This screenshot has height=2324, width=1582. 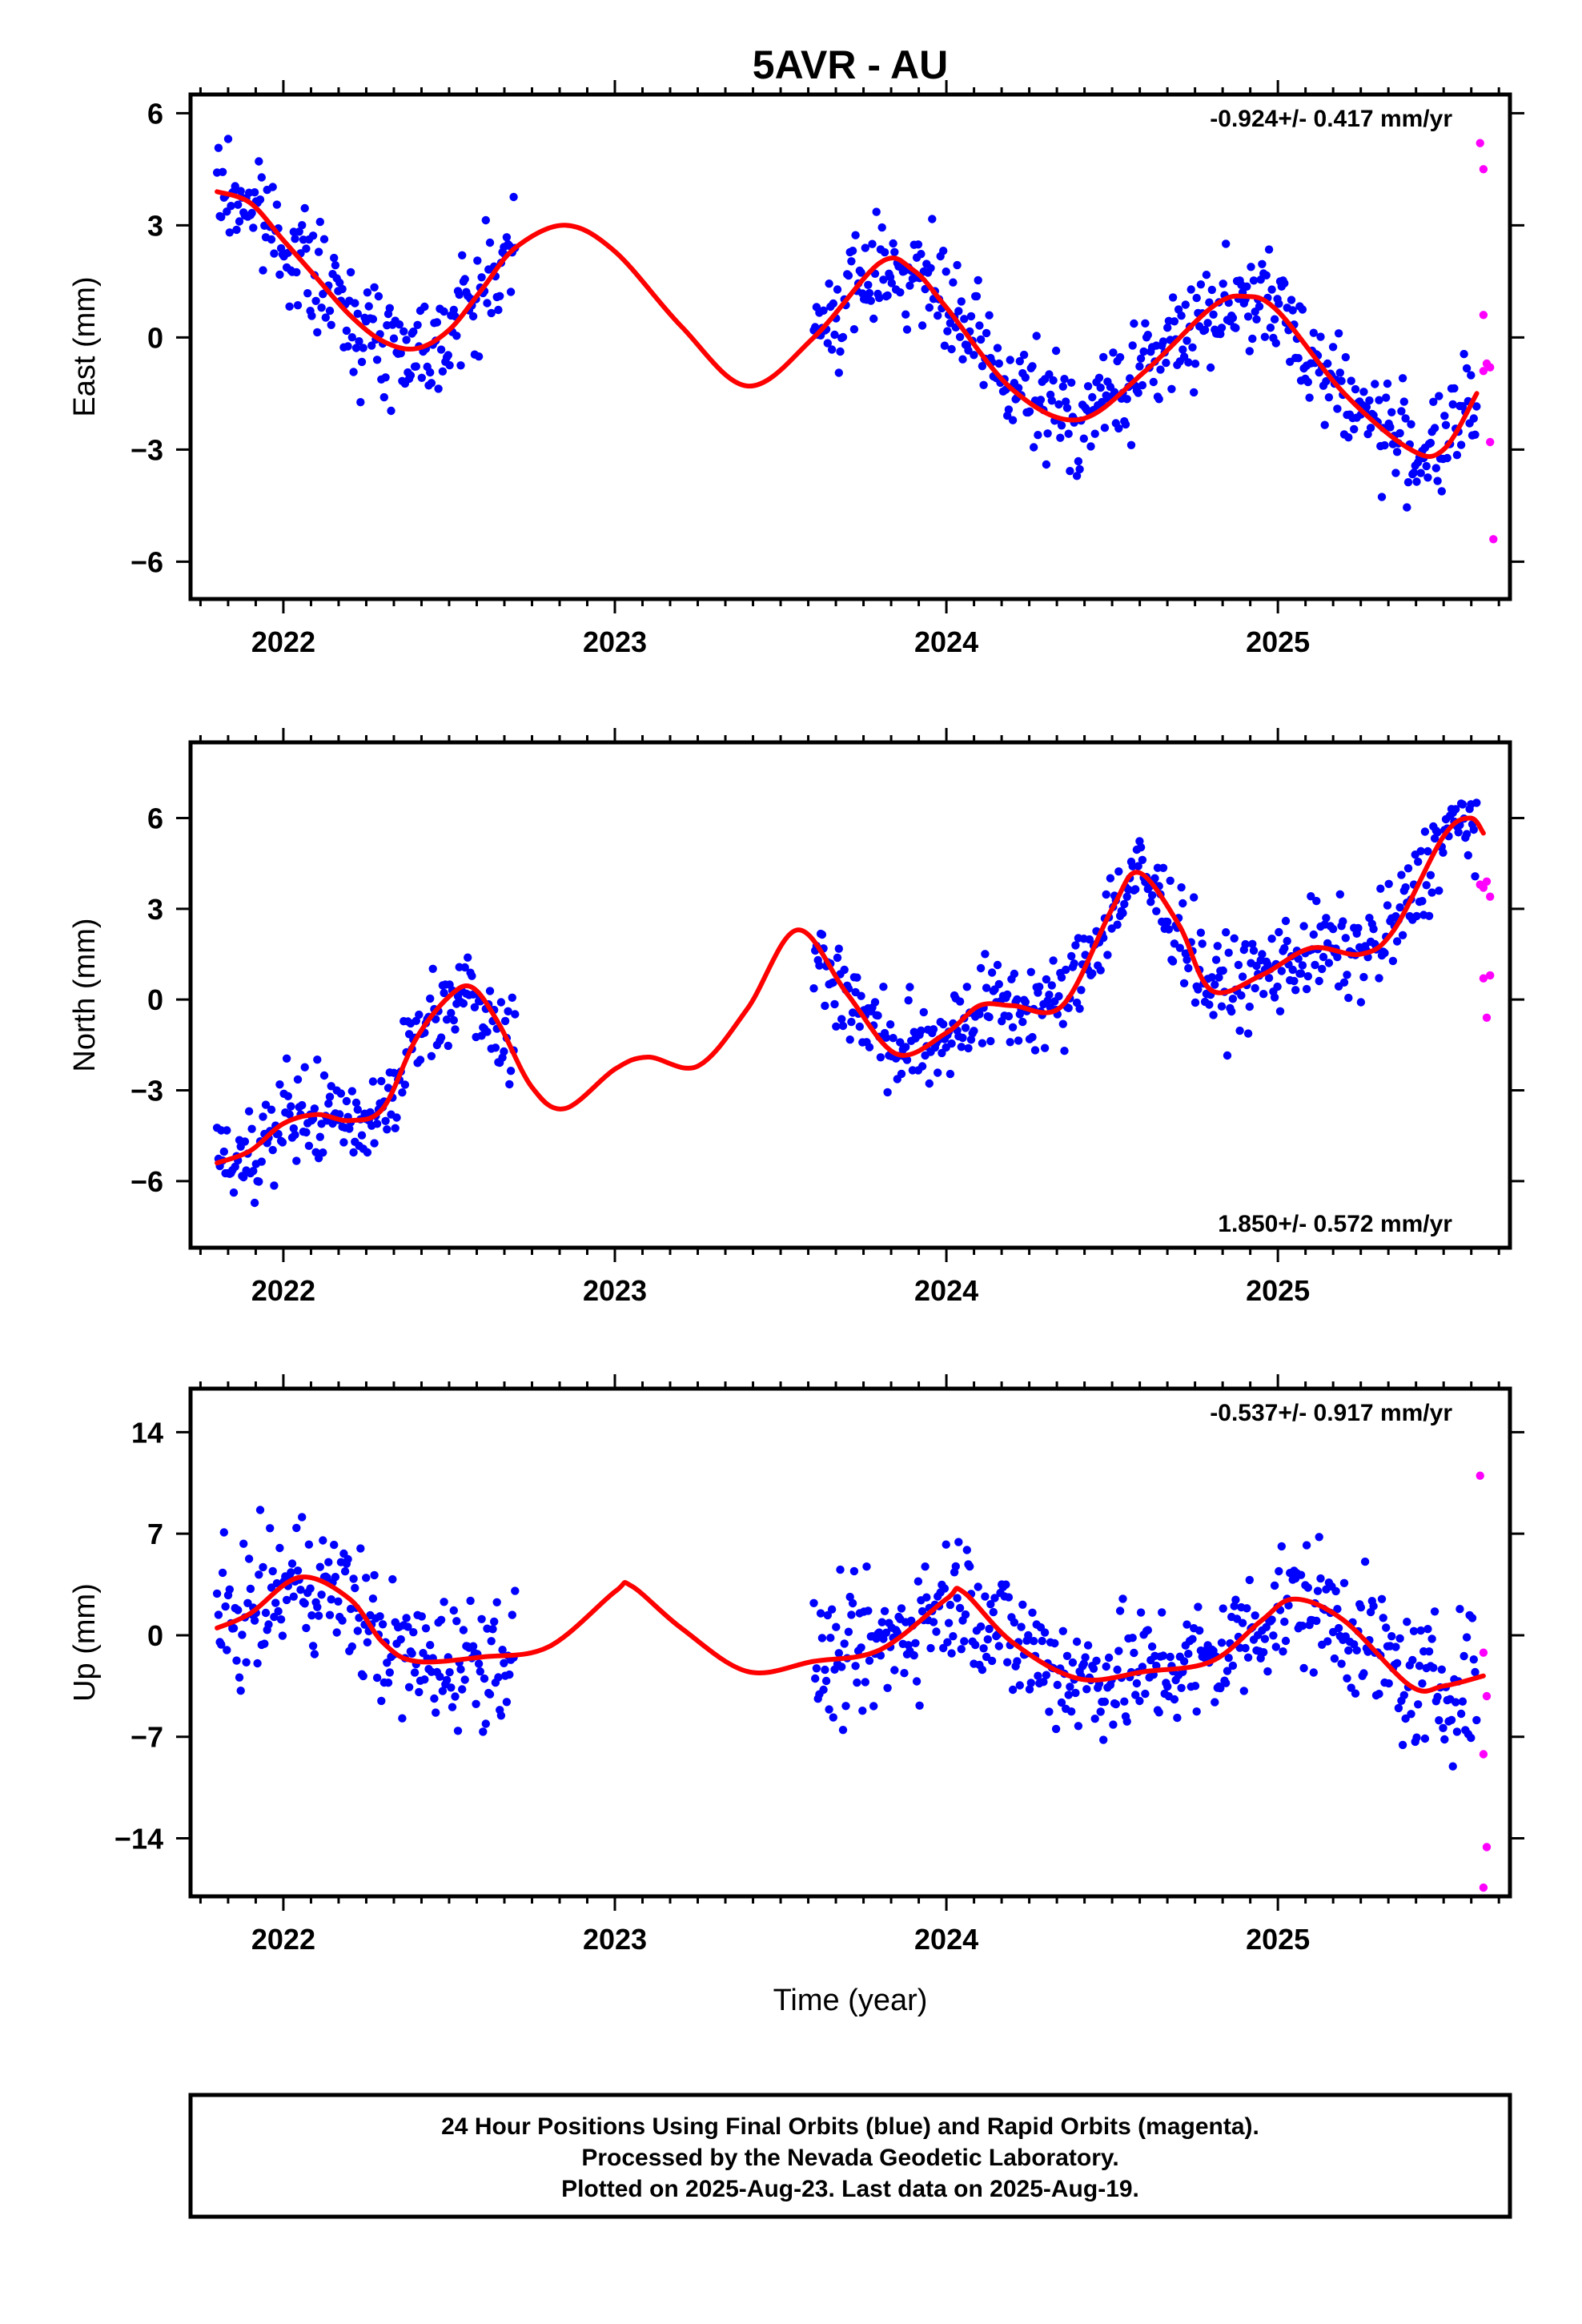 I want to click on y-tick-label: 6, so click(x=155, y=113).